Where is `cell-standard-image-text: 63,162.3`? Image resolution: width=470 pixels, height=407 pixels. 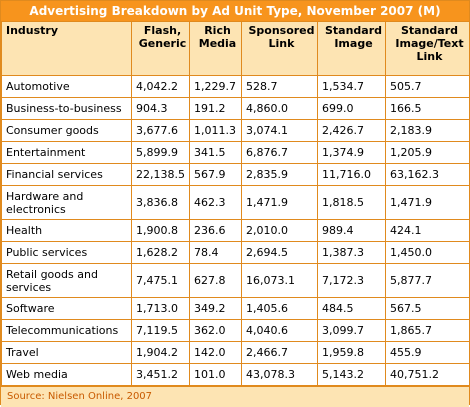 cell-standard-image-text: 63,162.3 is located at coordinates (427, 174).